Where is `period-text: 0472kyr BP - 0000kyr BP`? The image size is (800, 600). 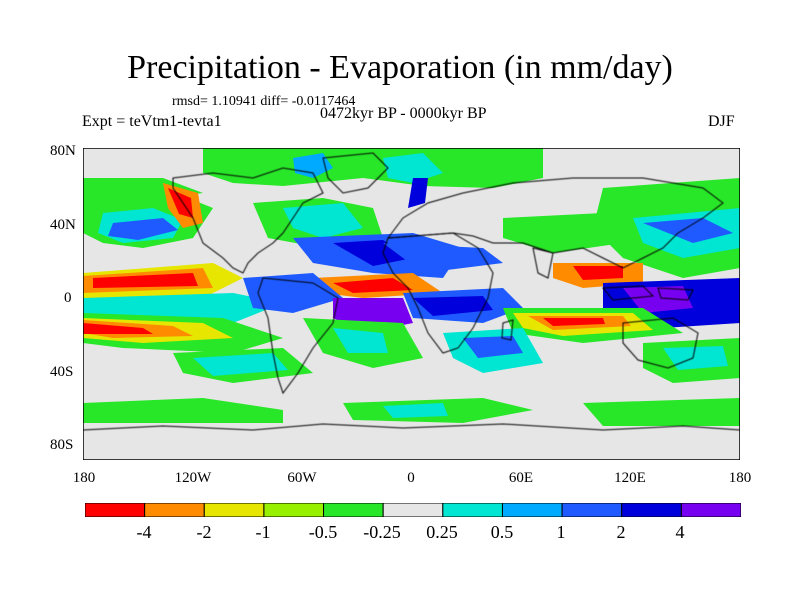
period-text: 0472kyr BP - 0000kyr BP is located at coordinates (403, 113).